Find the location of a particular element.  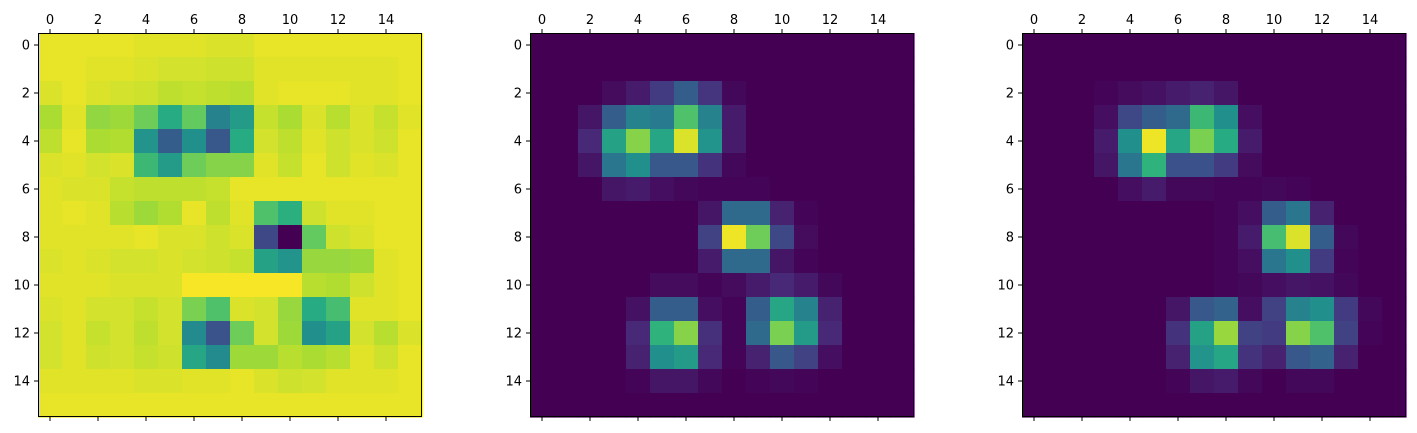

x-tick-label: 4 is located at coordinates (146, 20).